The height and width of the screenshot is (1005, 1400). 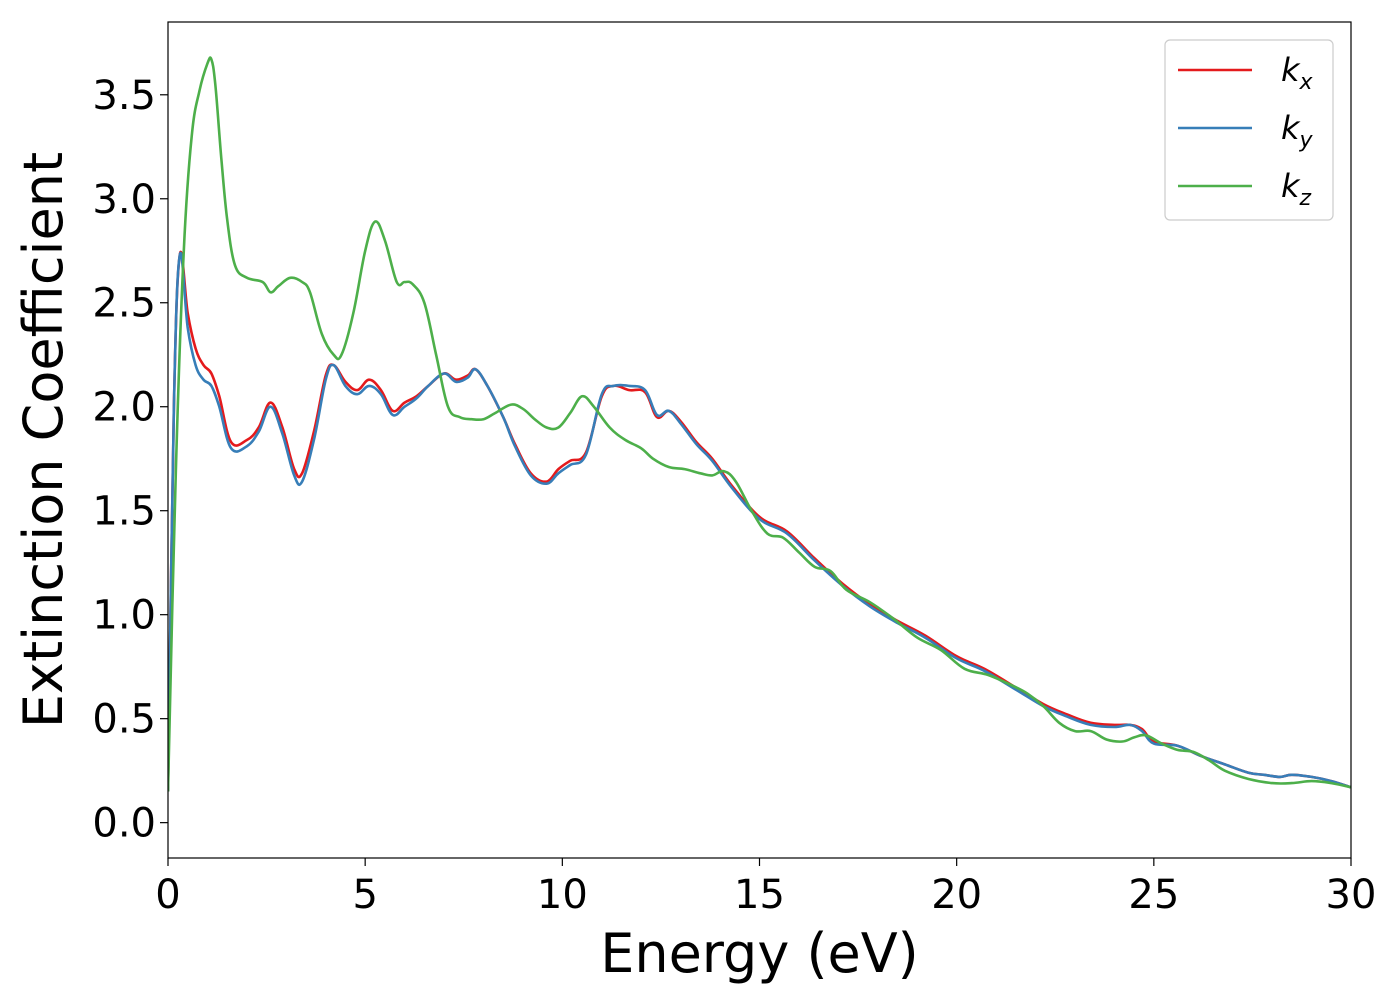 I want to click on x-axis-title: Energy (eV), so click(x=759, y=953).